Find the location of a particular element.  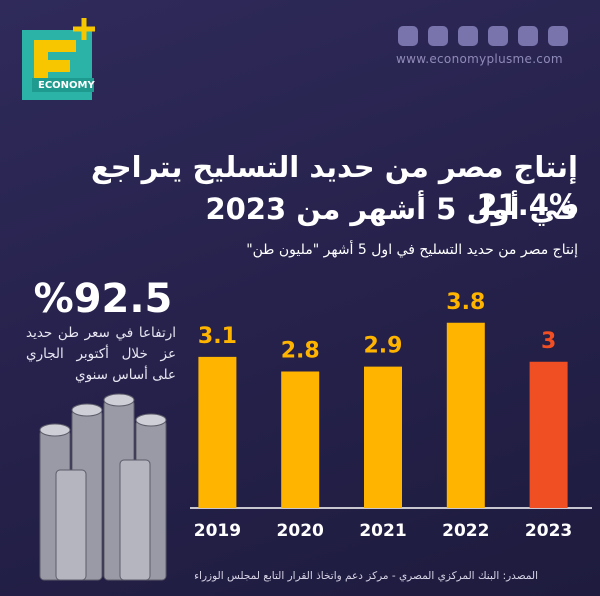

title-line: إنتاج مصر من حديد التسليح يتراجع %21.4 is located at coordinates (334, 186).